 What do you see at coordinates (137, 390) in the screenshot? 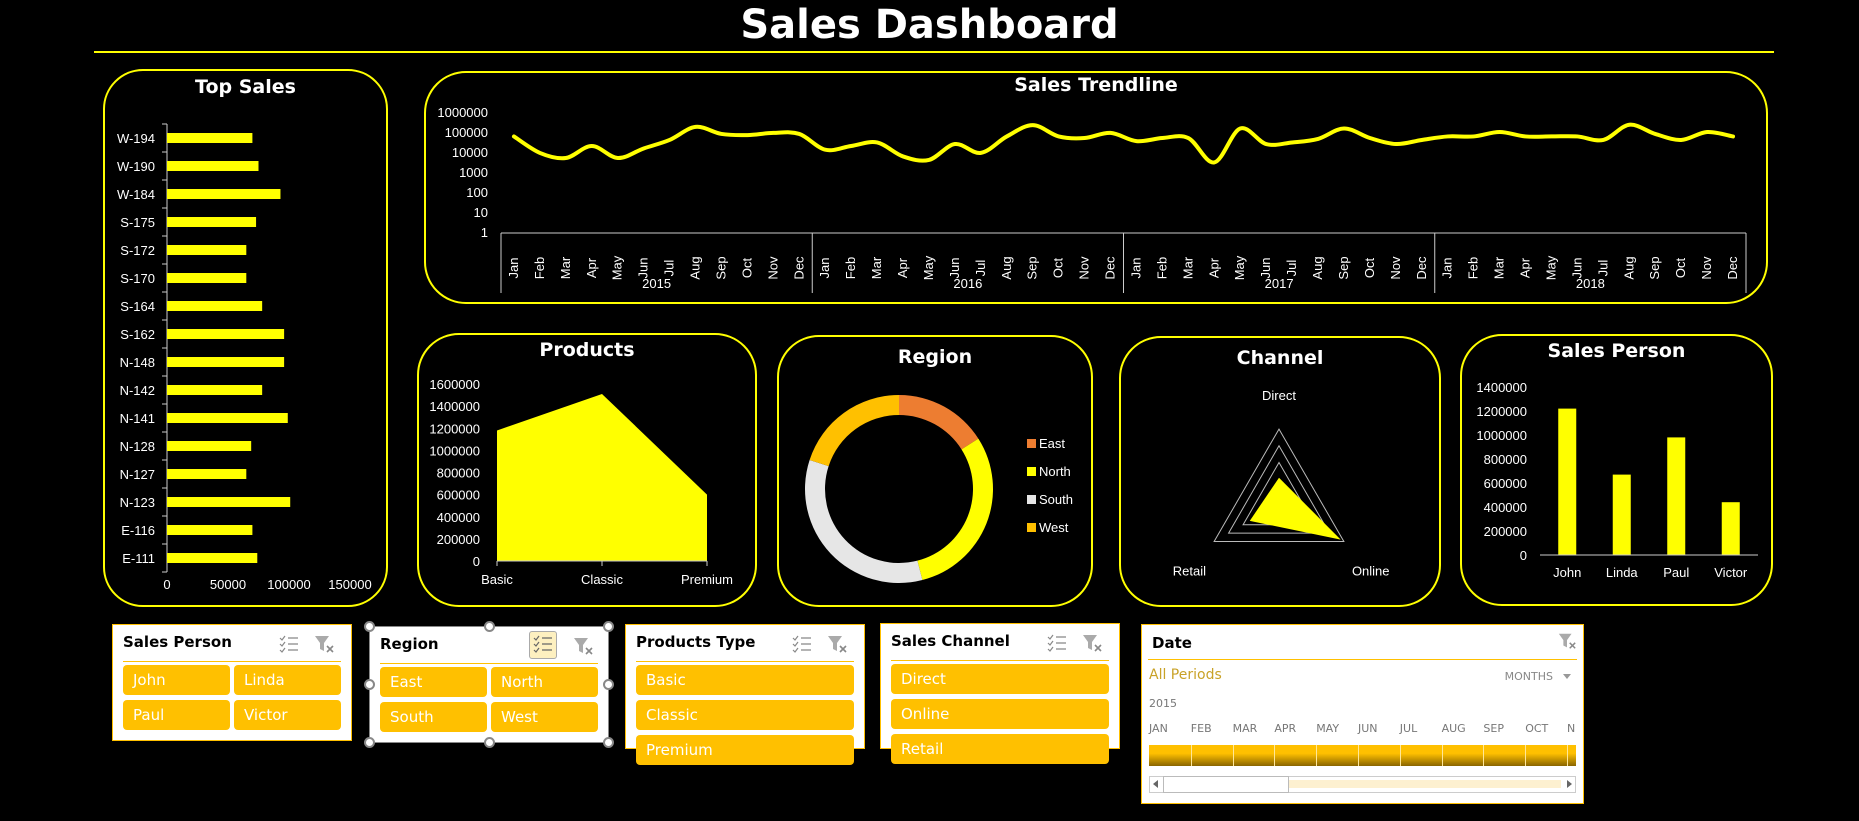
I see `svg-text: N-142` at bounding box center [137, 390].